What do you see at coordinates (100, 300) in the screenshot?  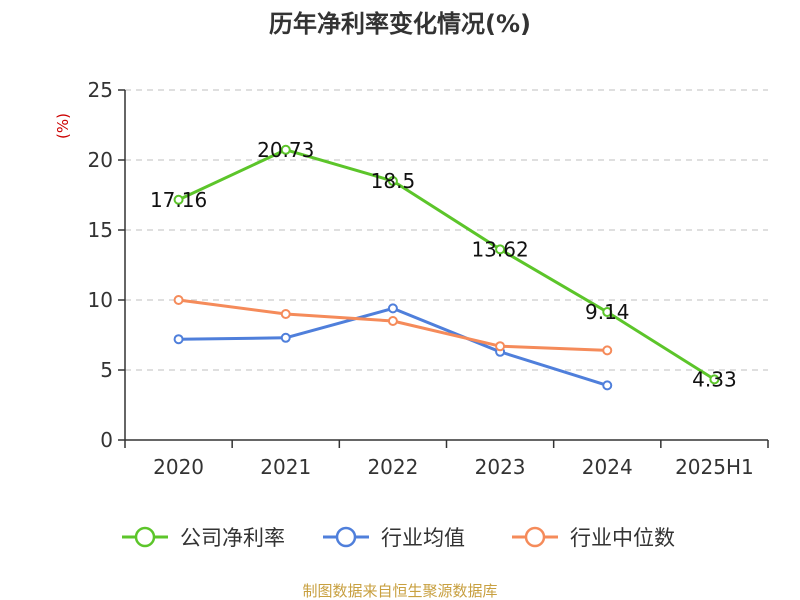 I see `y-tick-label: 10` at bounding box center [100, 300].